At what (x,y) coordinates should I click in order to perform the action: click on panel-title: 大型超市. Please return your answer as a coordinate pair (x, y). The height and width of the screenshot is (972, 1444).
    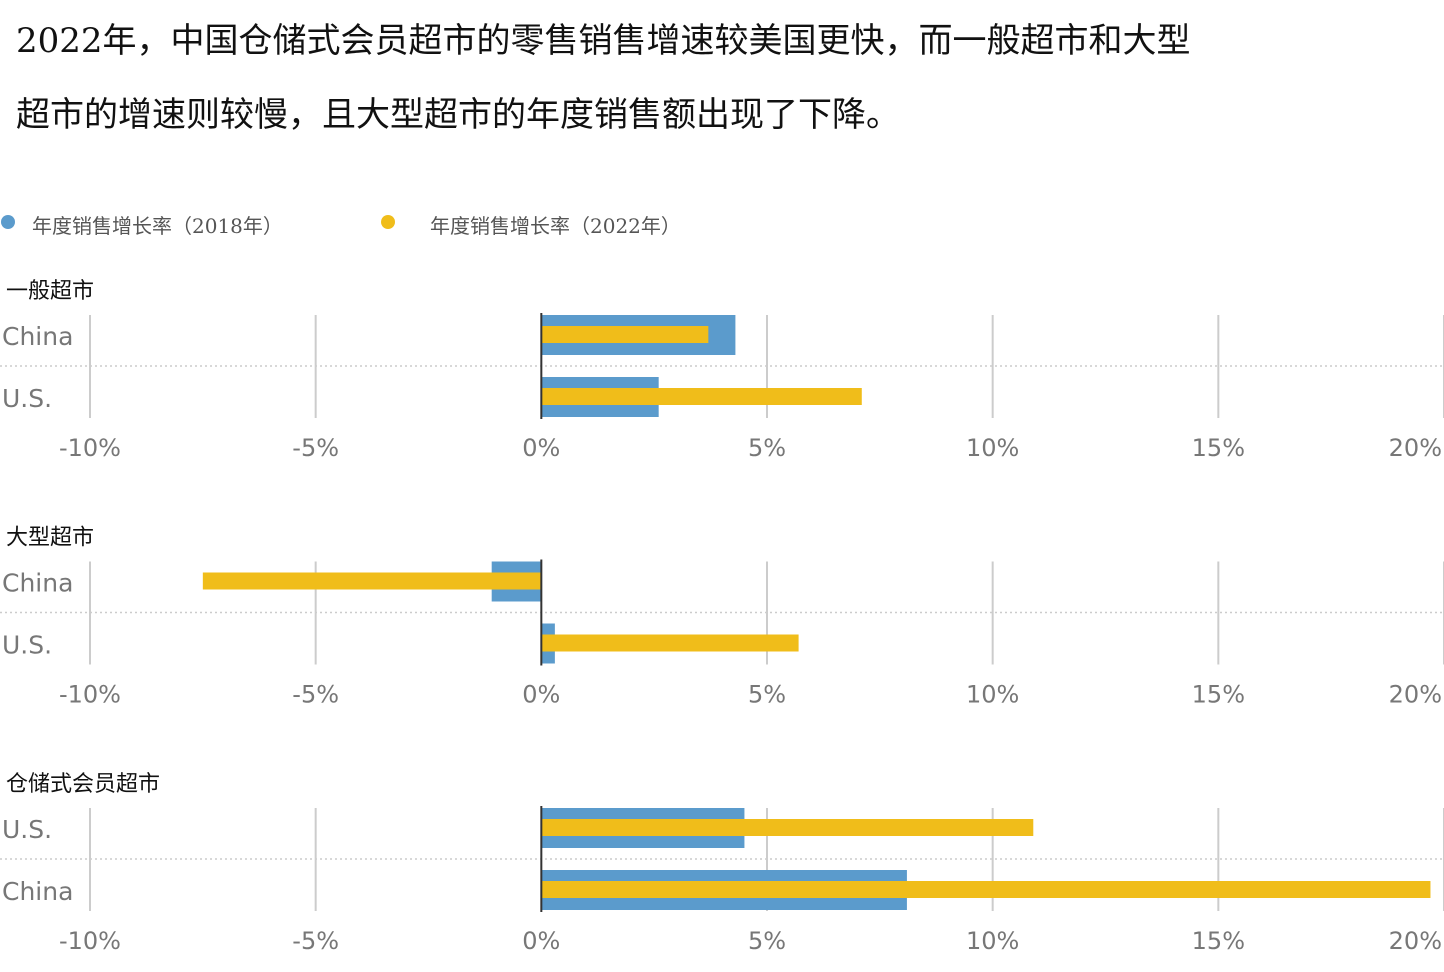
    Looking at the image, I should click on (50, 538).